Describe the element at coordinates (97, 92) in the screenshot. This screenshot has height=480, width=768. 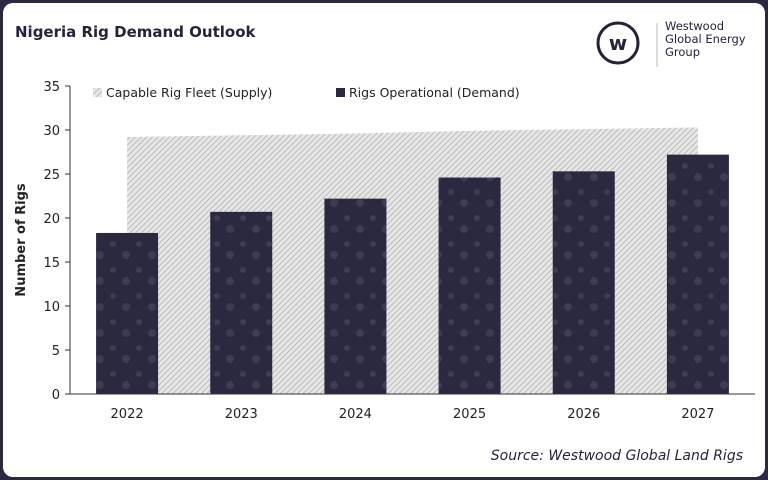
I see `legend-supply-swatch` at that location.